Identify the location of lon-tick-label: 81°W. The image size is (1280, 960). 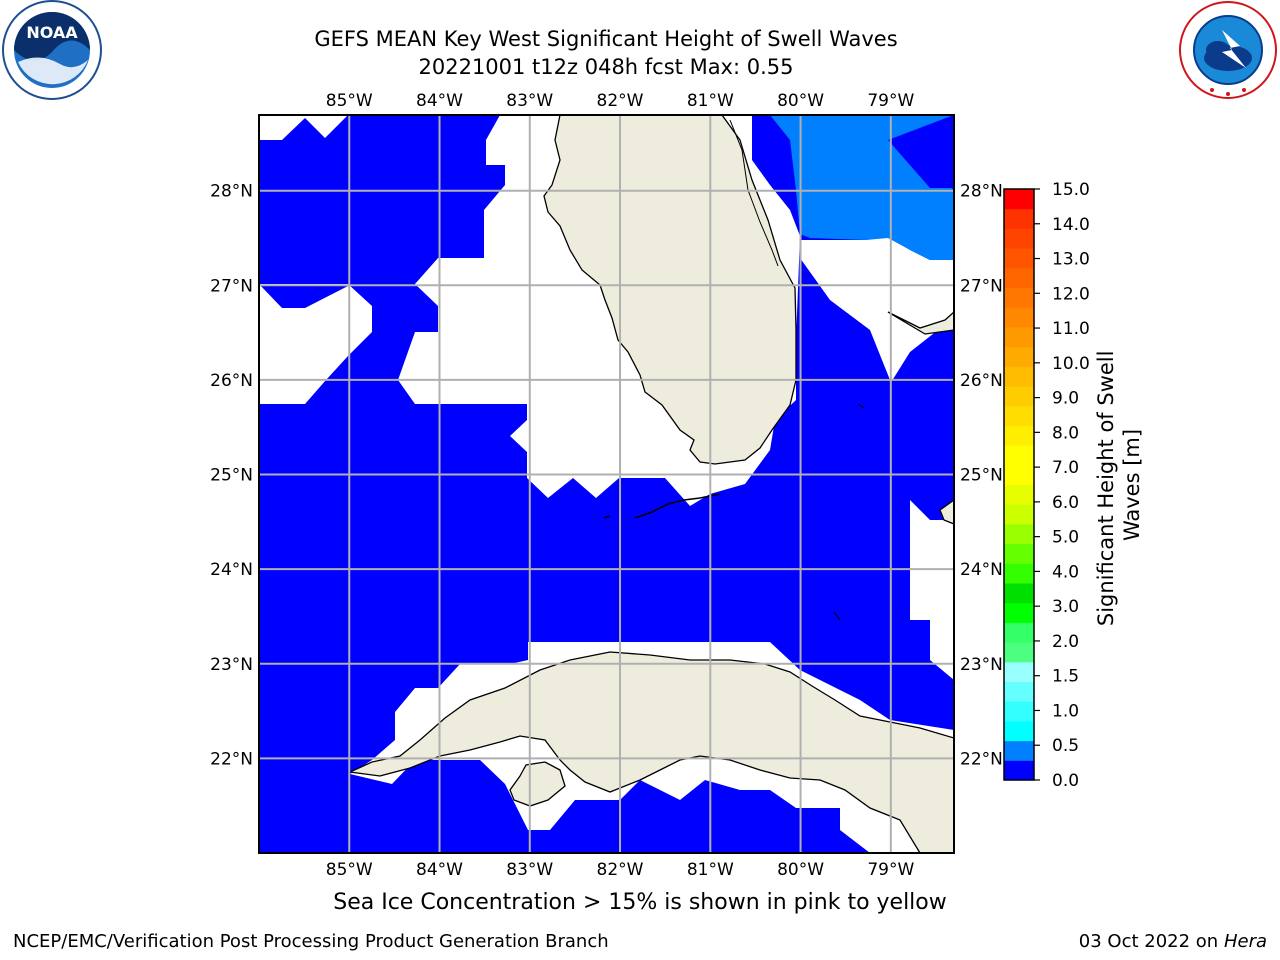
(710, 101).